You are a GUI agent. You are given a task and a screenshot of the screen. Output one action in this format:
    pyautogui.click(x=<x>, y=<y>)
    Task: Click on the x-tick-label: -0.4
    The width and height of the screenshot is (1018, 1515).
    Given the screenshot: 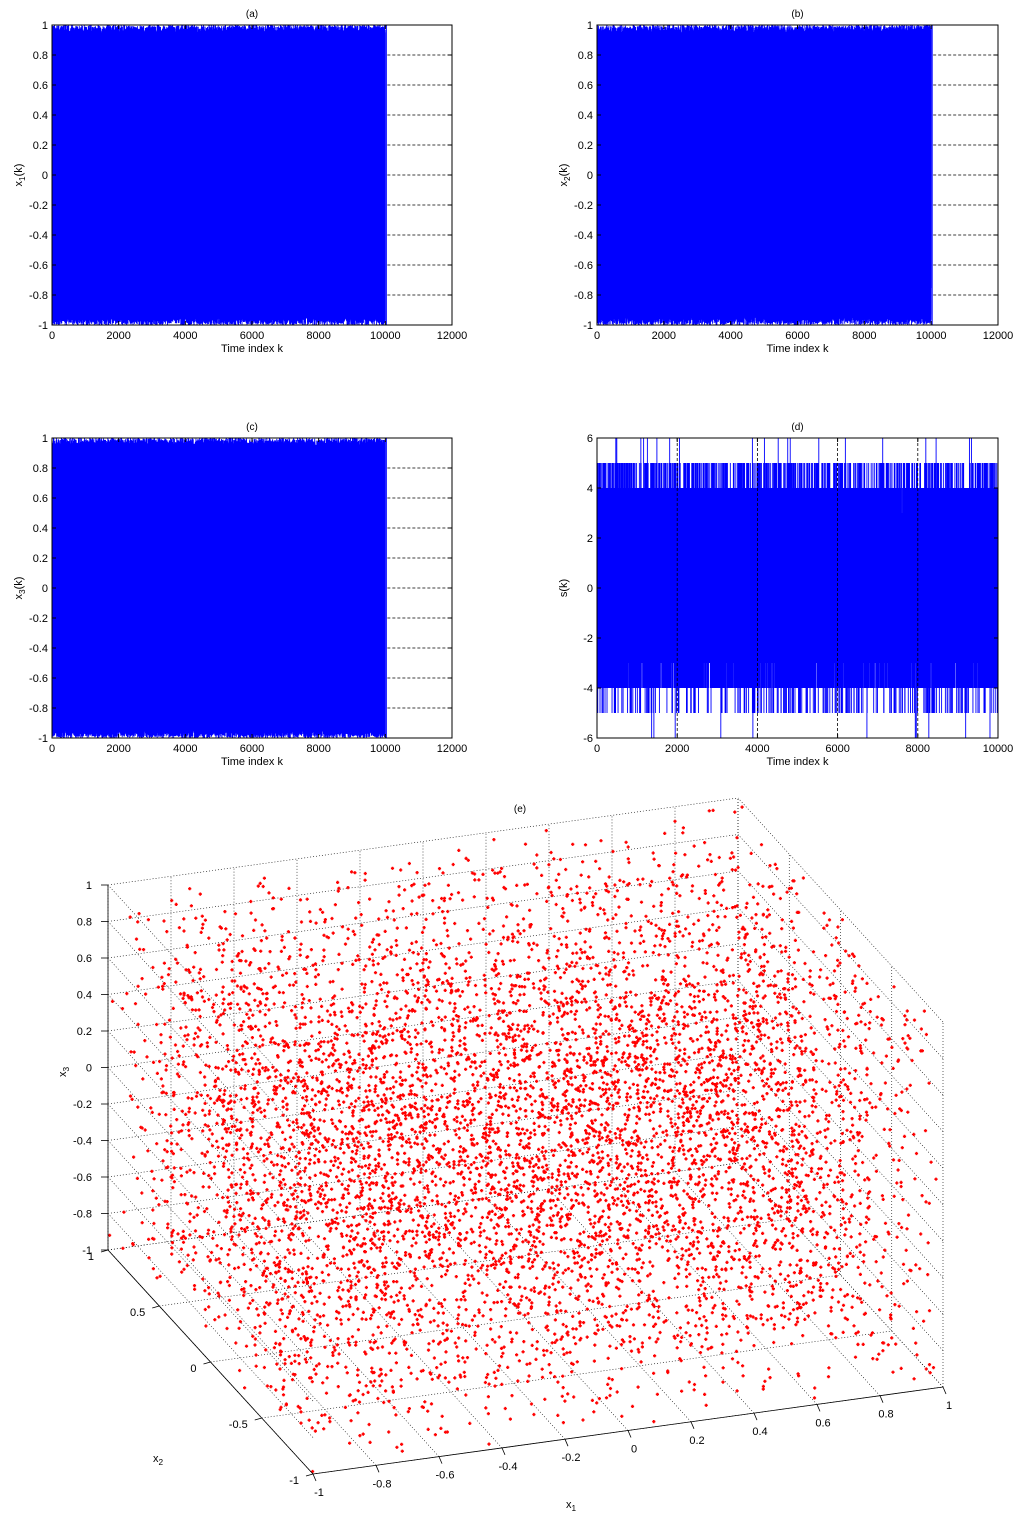 What is the action you would take?
    pyautogui.click(x=508, y=1467)
    